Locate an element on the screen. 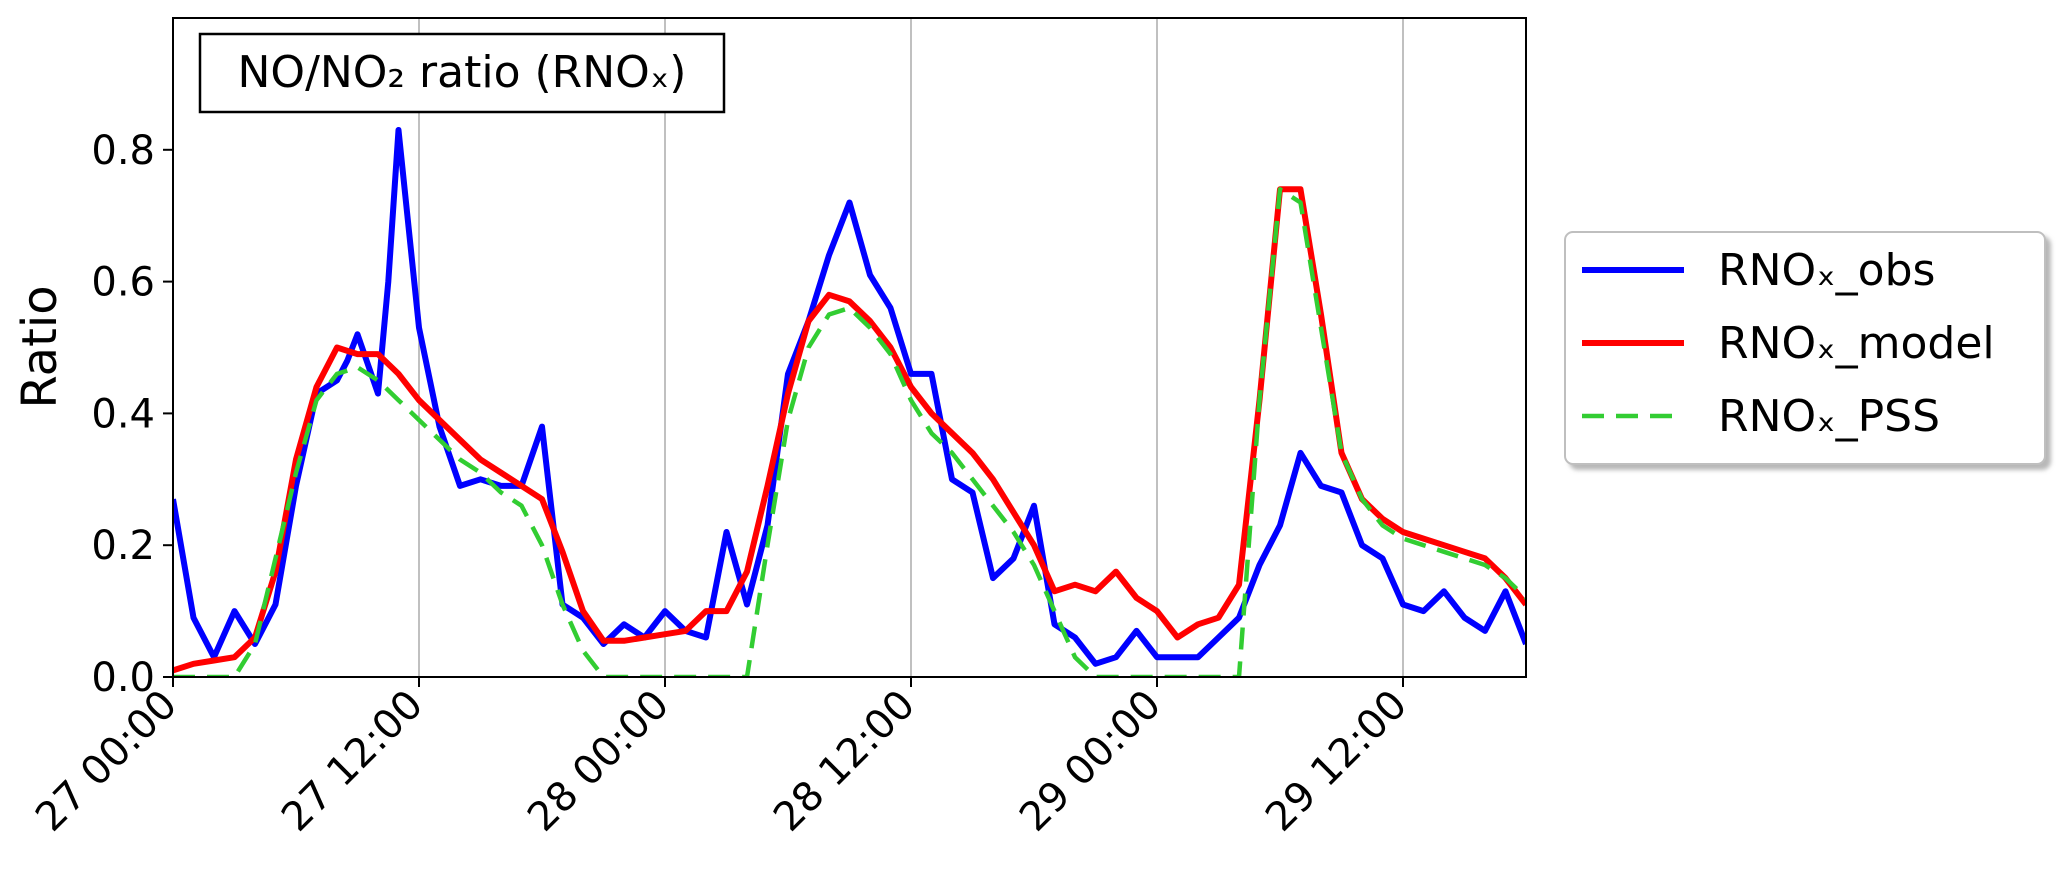  x-tick-label: 27 00:00 is located at coordinates (106, 761).